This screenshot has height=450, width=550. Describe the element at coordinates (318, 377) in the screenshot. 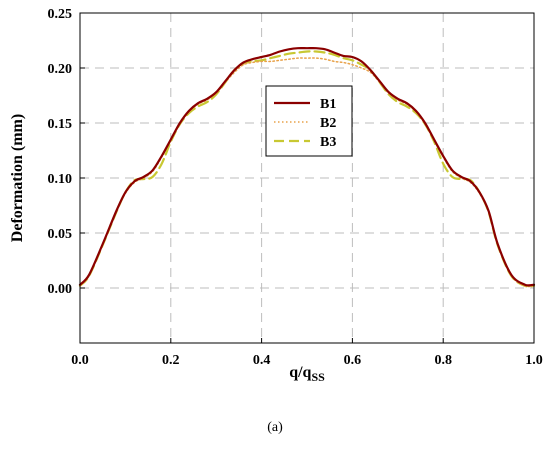

I see `x-axis-title-subscript: SS` at that location.